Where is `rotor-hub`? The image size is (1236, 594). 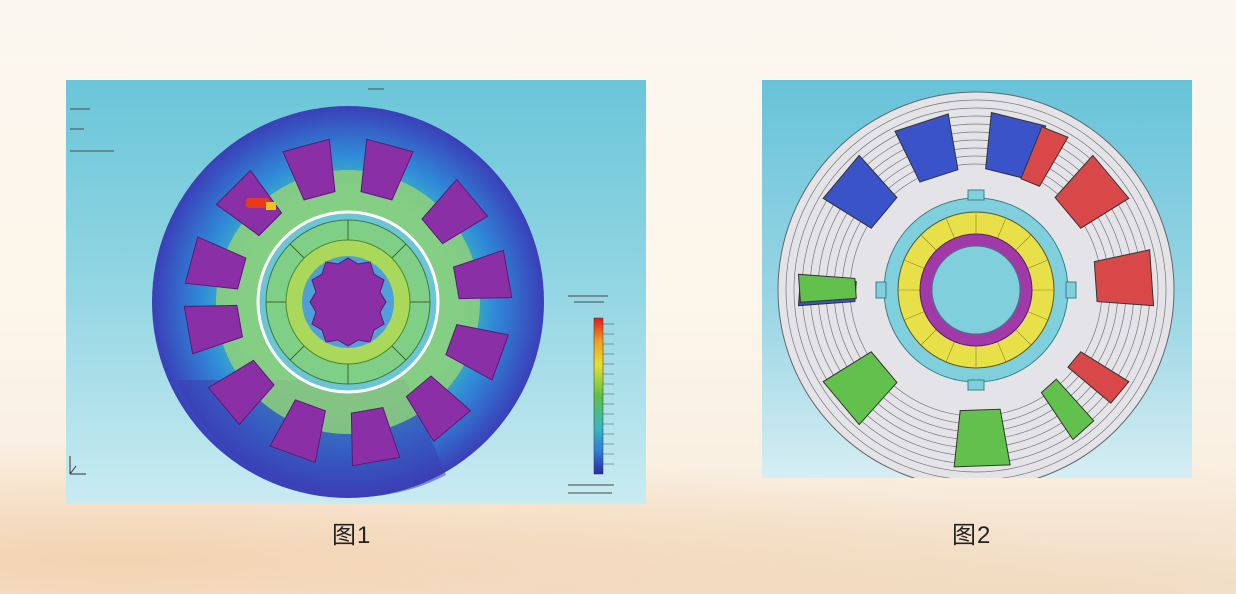 rotor-hub is located at coordinates (348, 302).